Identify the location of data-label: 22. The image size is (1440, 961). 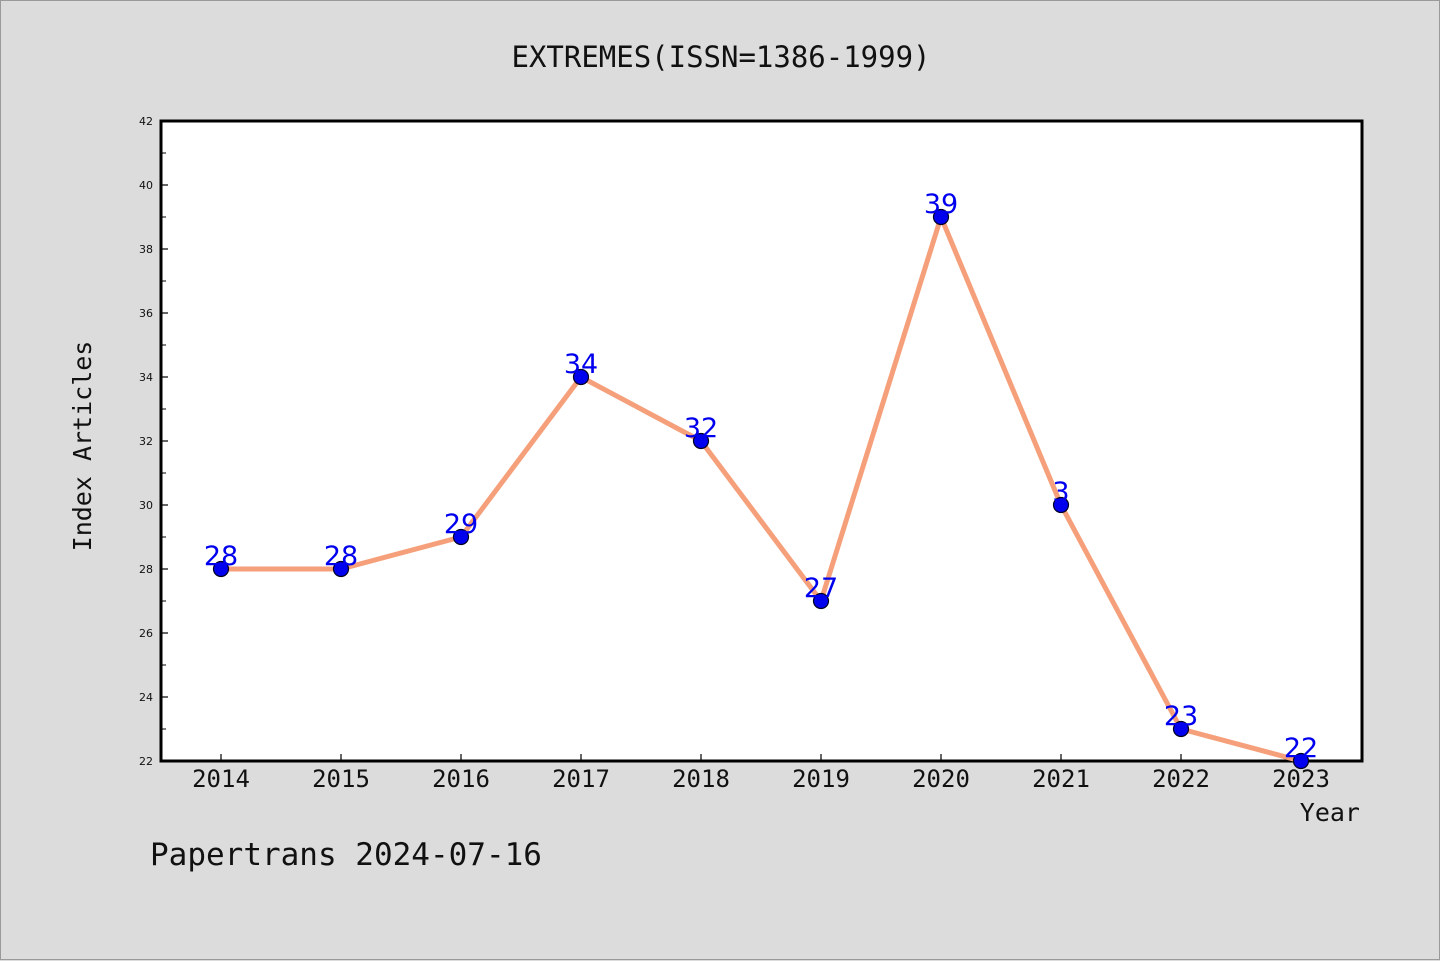
(1301, 748).